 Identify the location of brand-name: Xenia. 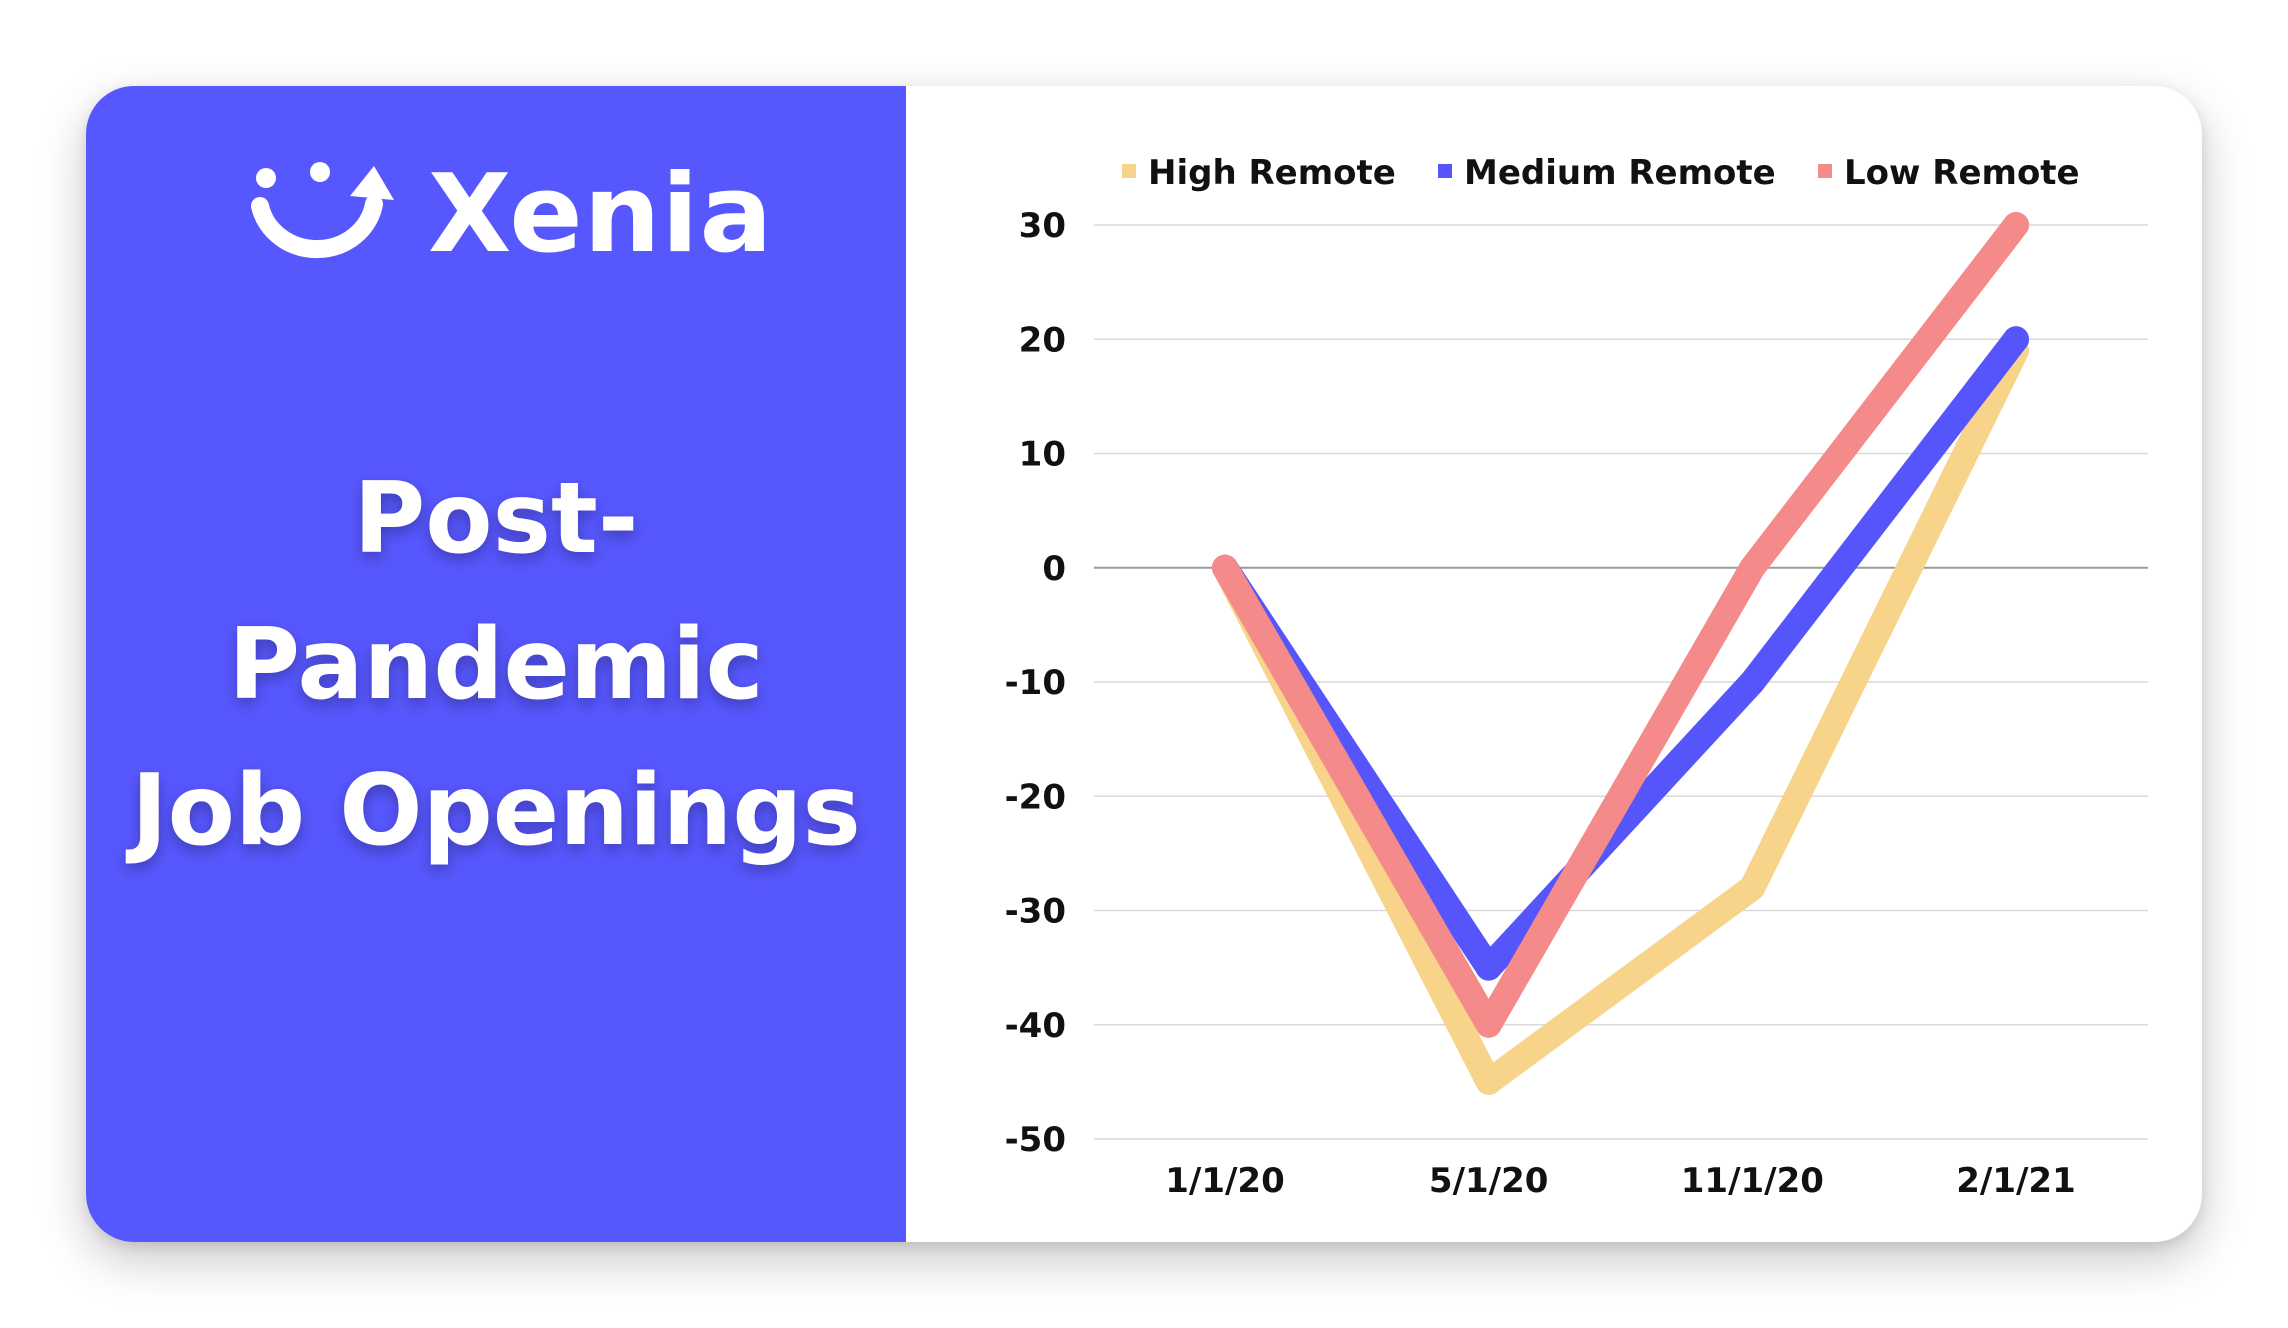
(601, 214).